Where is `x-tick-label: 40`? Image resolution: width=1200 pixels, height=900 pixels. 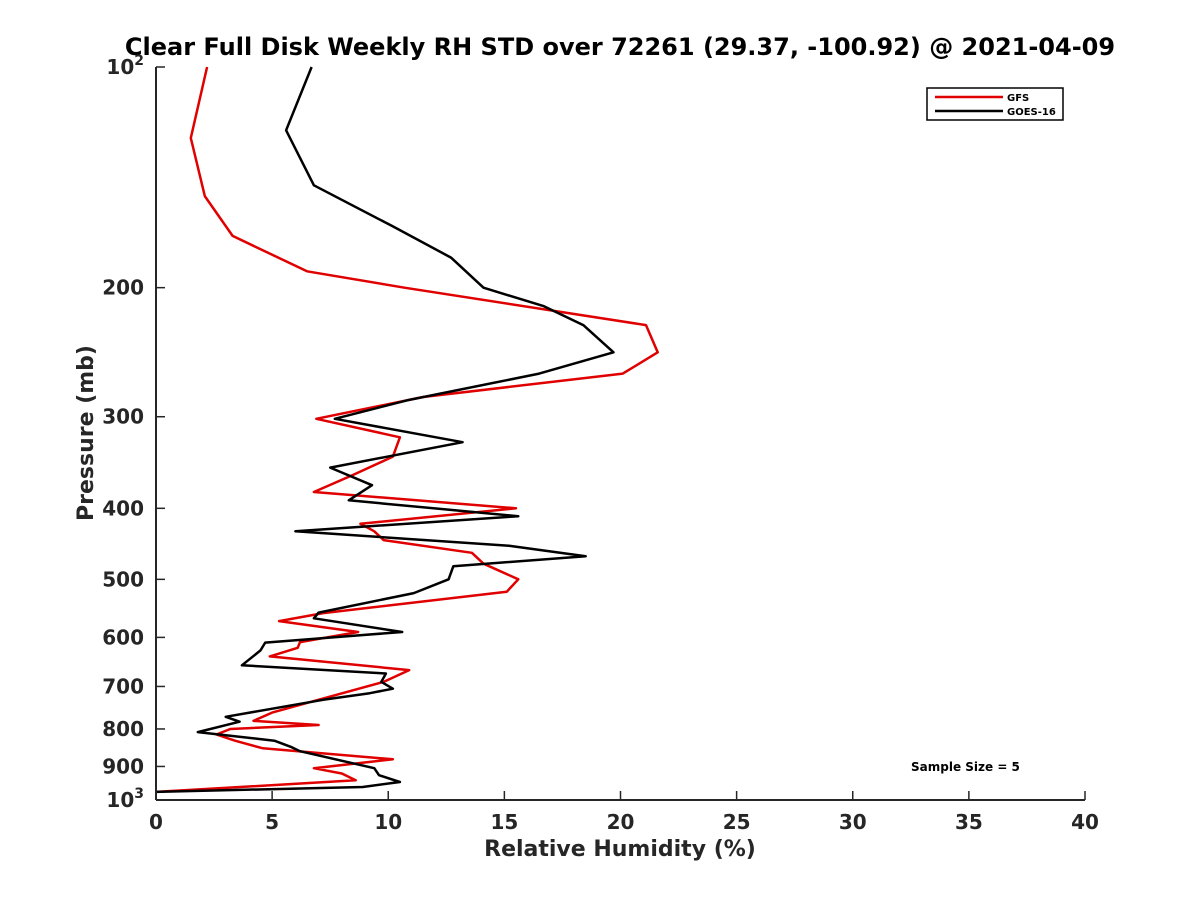 x-tick-label: 40 is located at coordinates (1085, 822).